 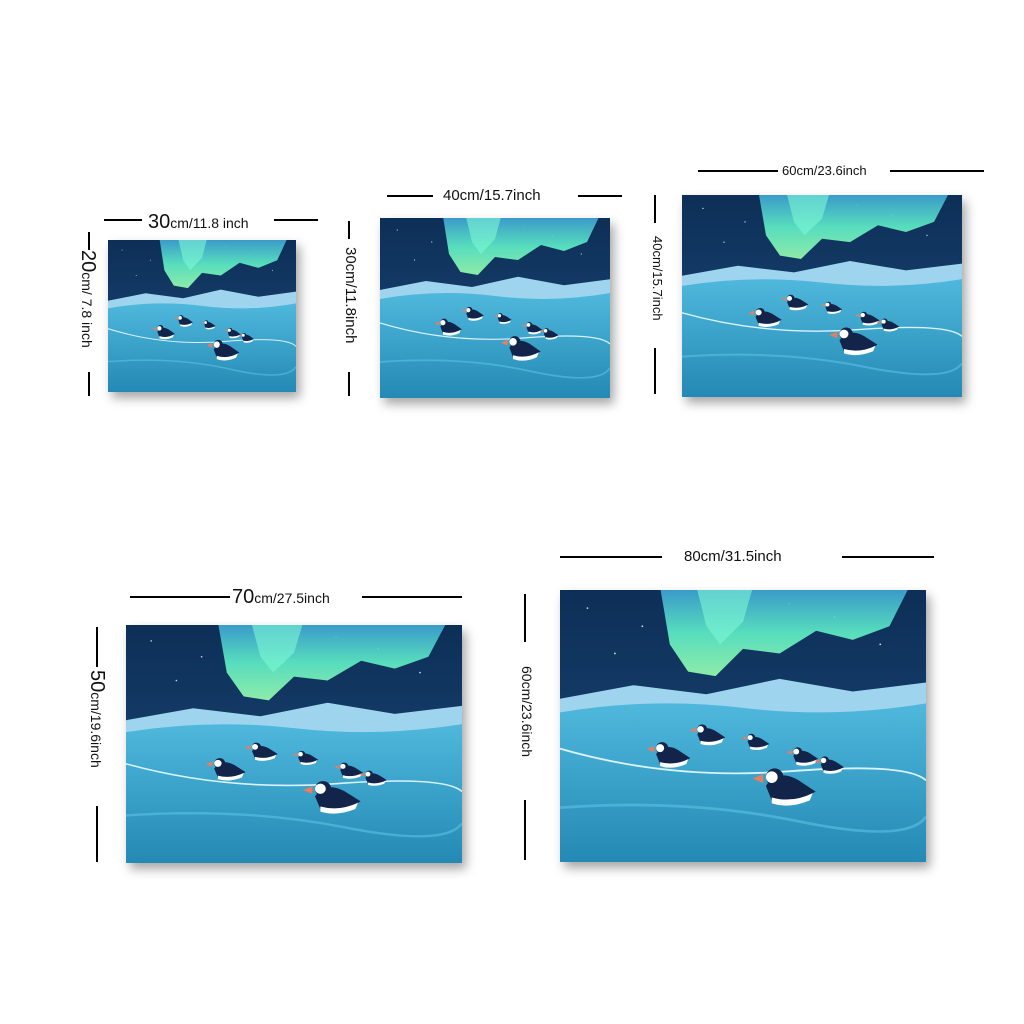 I want to click on height-label: 40cm/15.7inch, so click(x=657, y=278).